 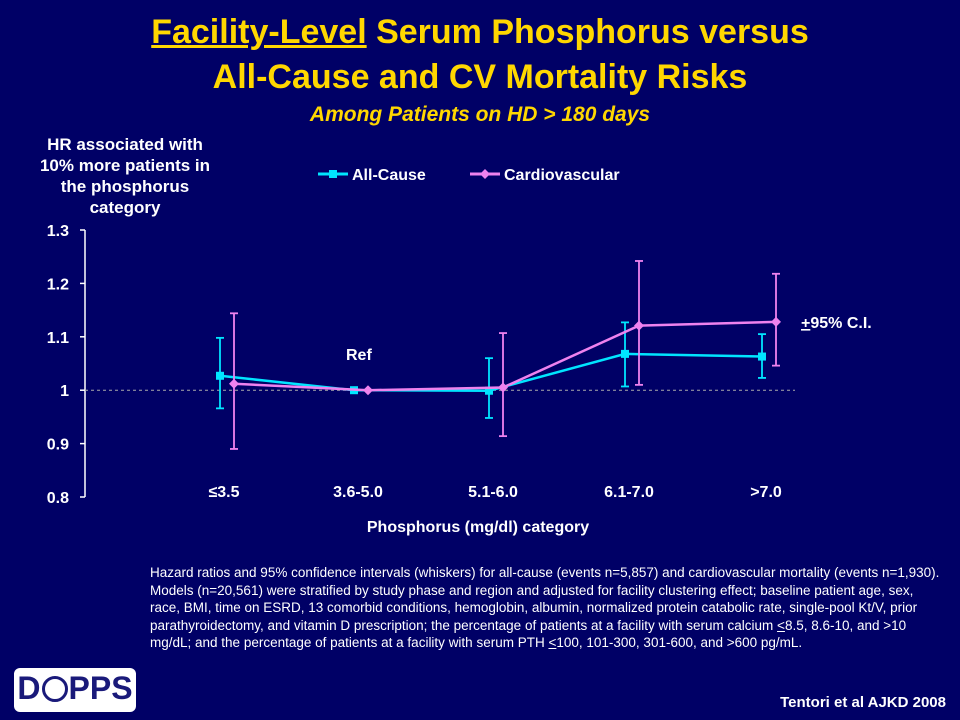 What do you see at coordinates (478, 527) in the screenshot?
I see `x-axis-label: Phosphorus (mg/dl) category` at bounding box center [478, 527].